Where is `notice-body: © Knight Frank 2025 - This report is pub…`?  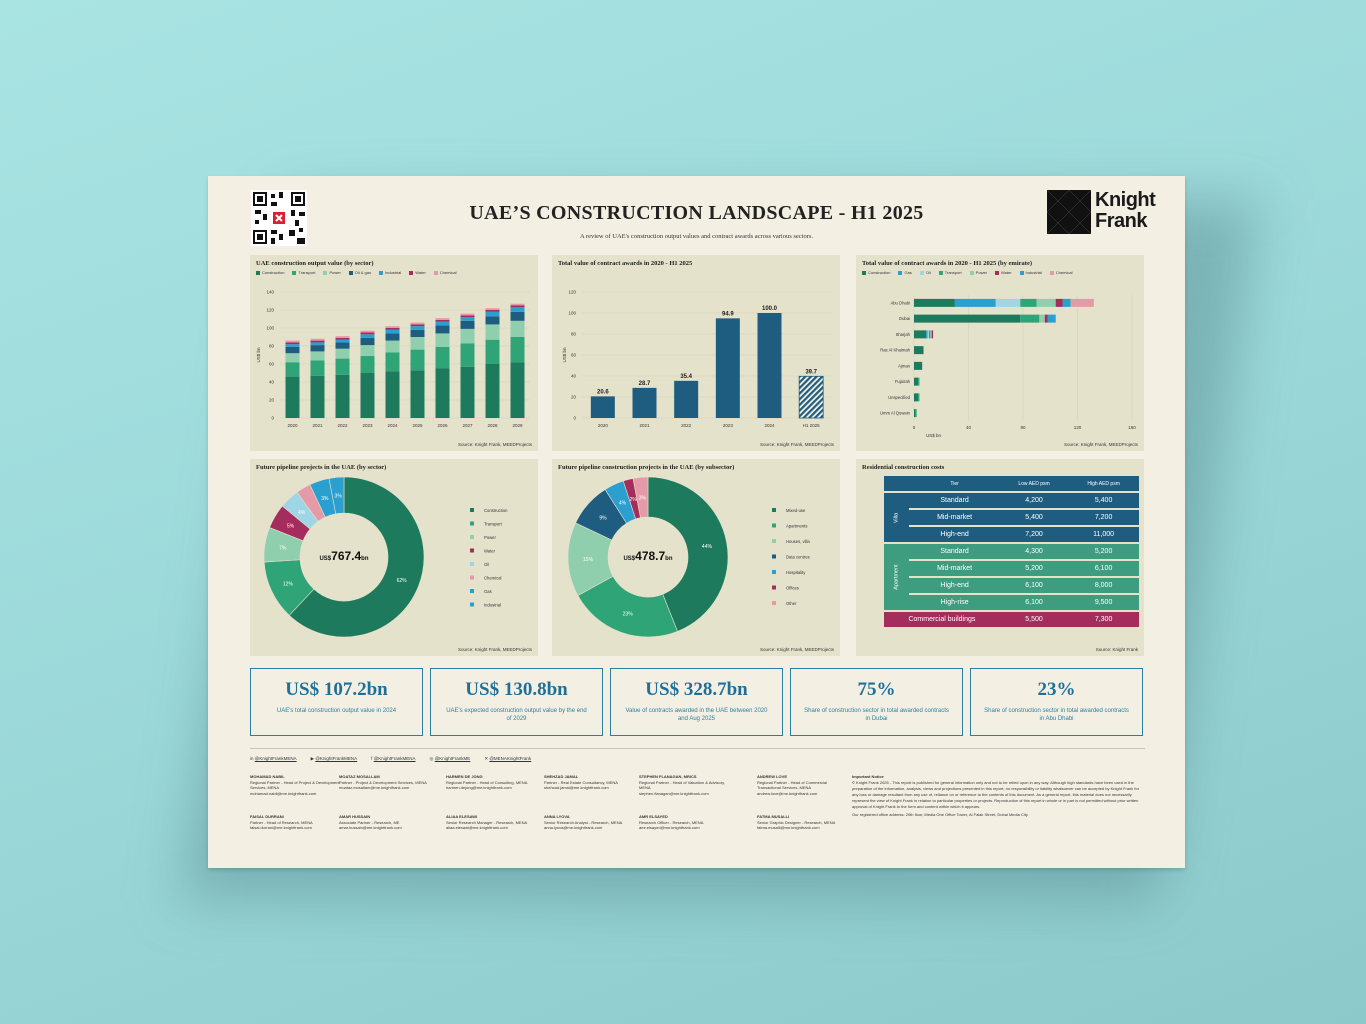
notice-body: © Knight Frank 2025 - This report is pub… is located at coordinates (996, 794).